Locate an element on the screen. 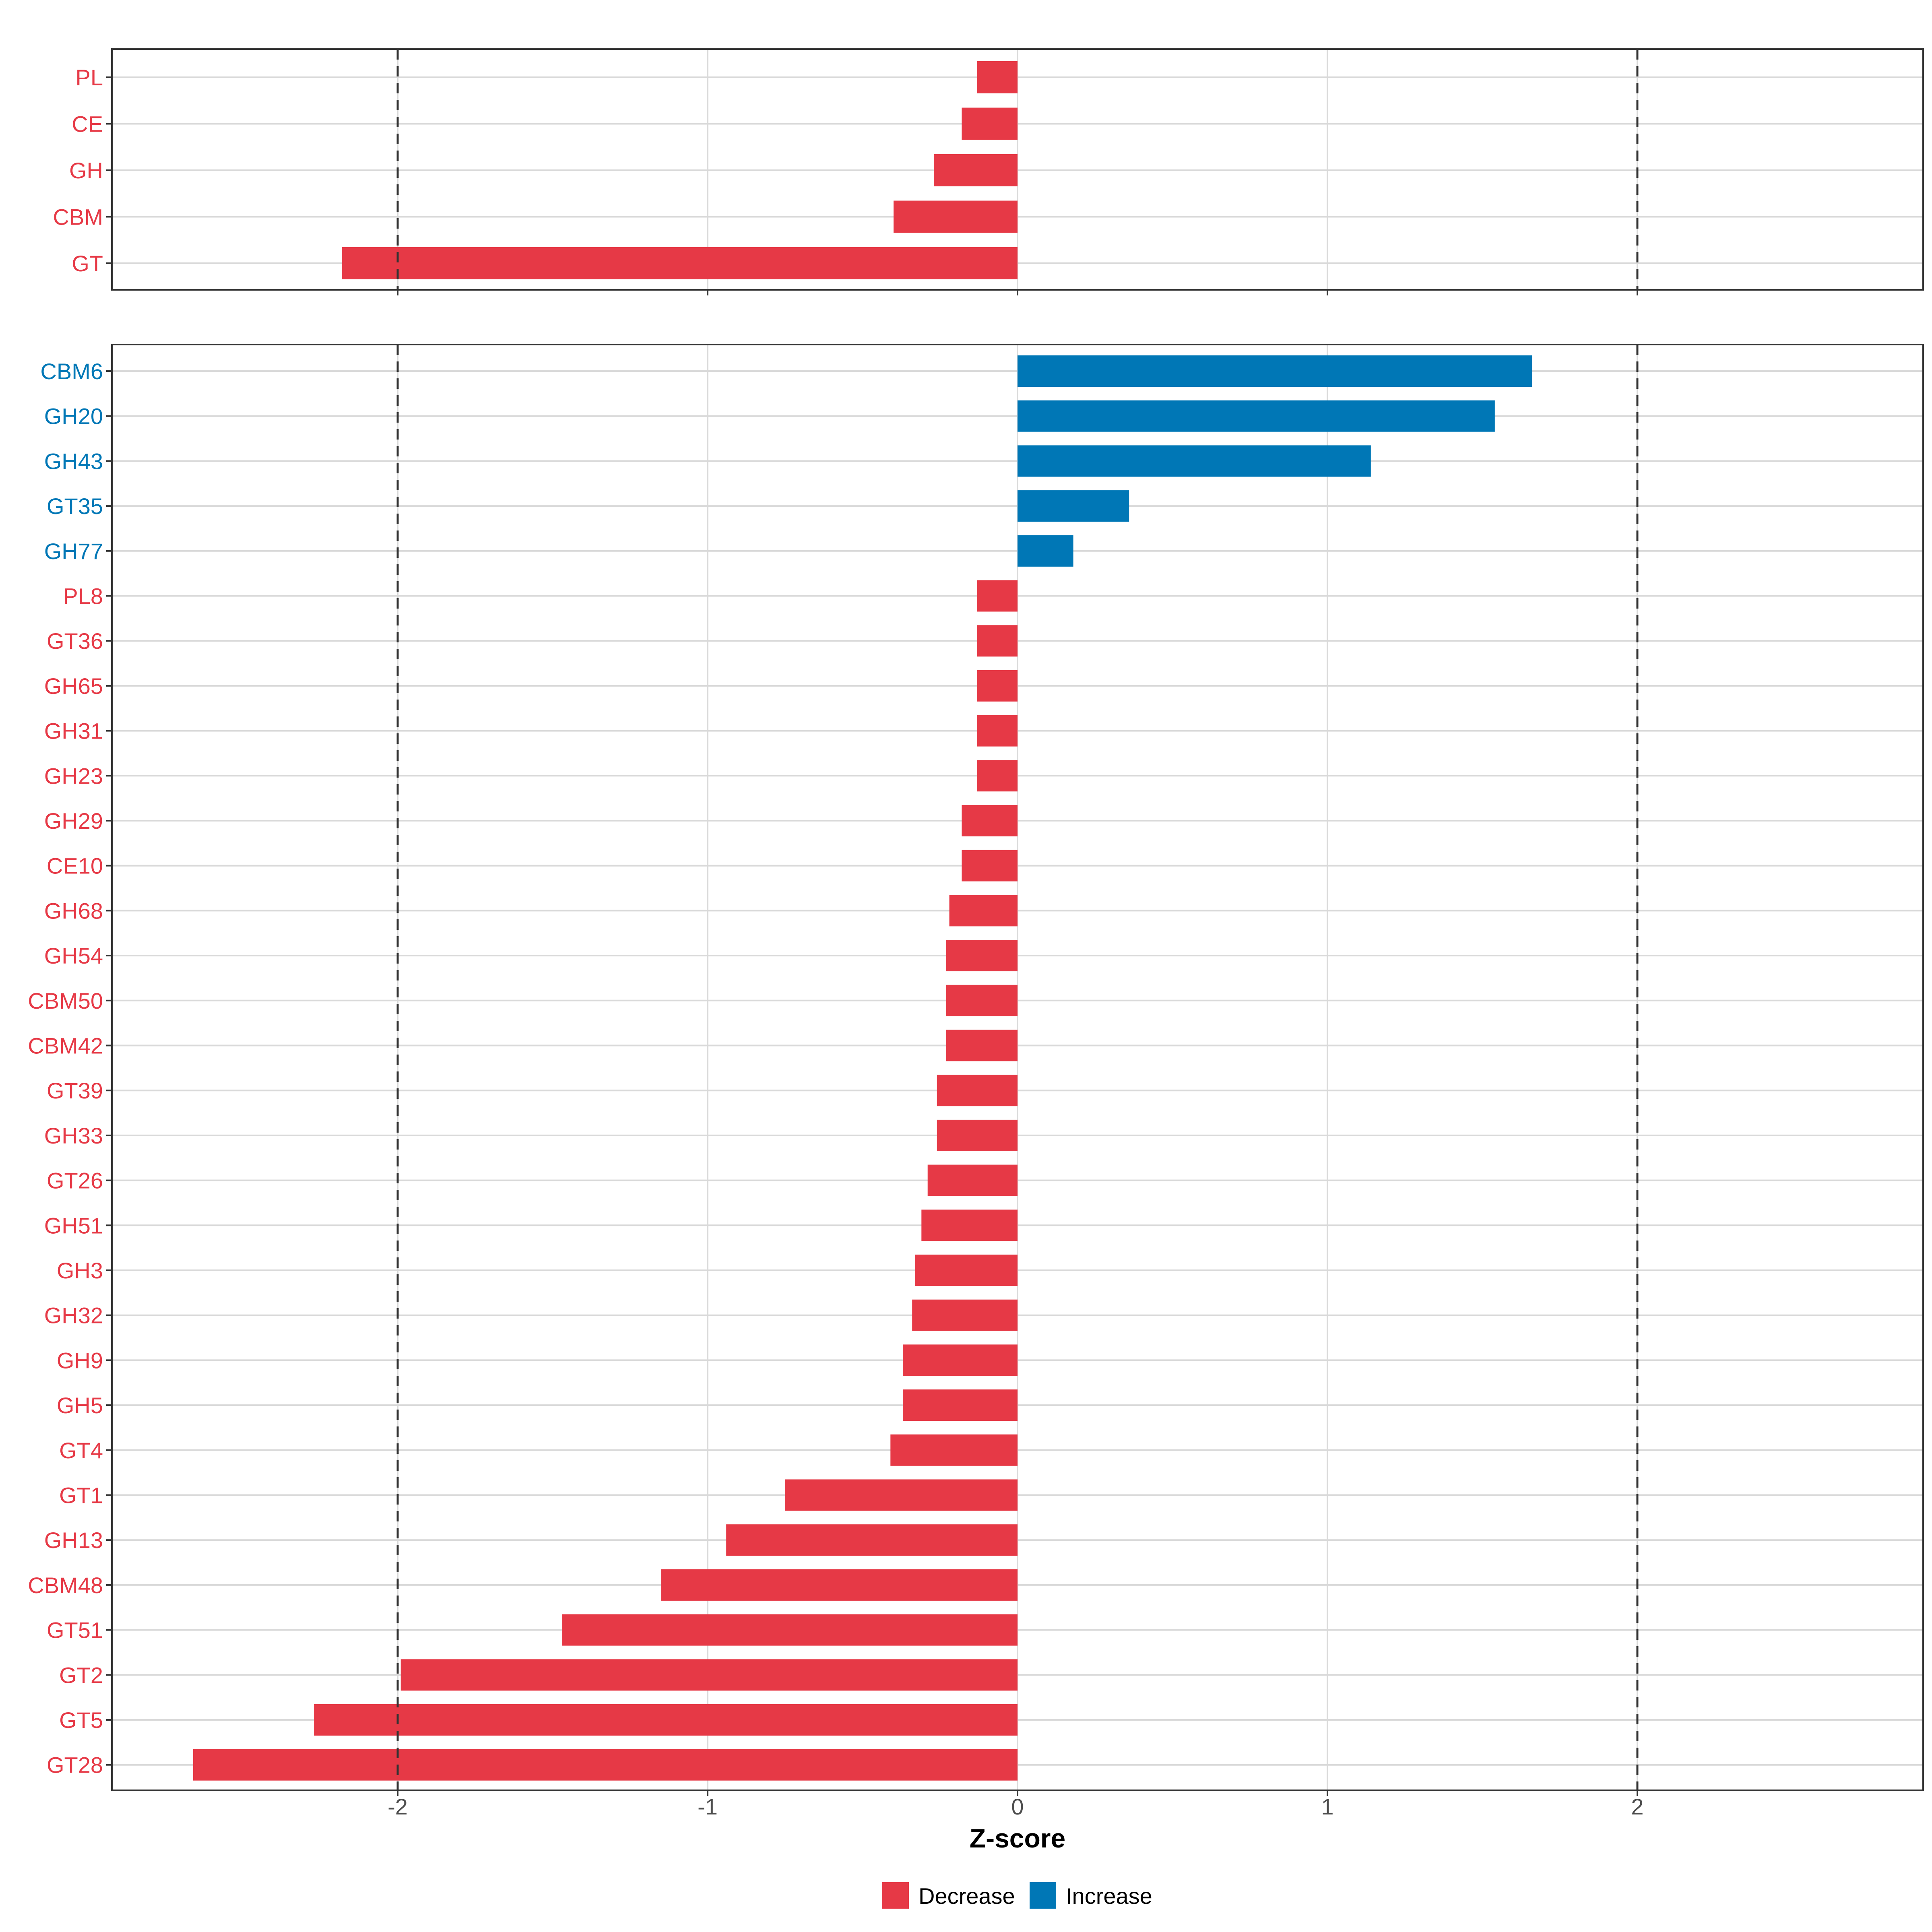  category-label: GT36 is located at coordinates (75, 641).